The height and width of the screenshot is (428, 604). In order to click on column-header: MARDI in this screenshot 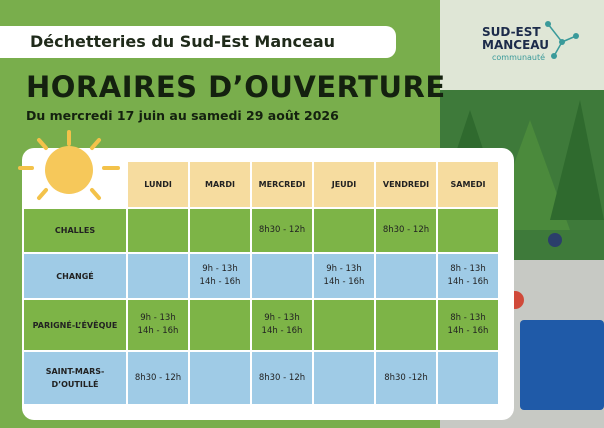, I will do `click(220, 184)`.